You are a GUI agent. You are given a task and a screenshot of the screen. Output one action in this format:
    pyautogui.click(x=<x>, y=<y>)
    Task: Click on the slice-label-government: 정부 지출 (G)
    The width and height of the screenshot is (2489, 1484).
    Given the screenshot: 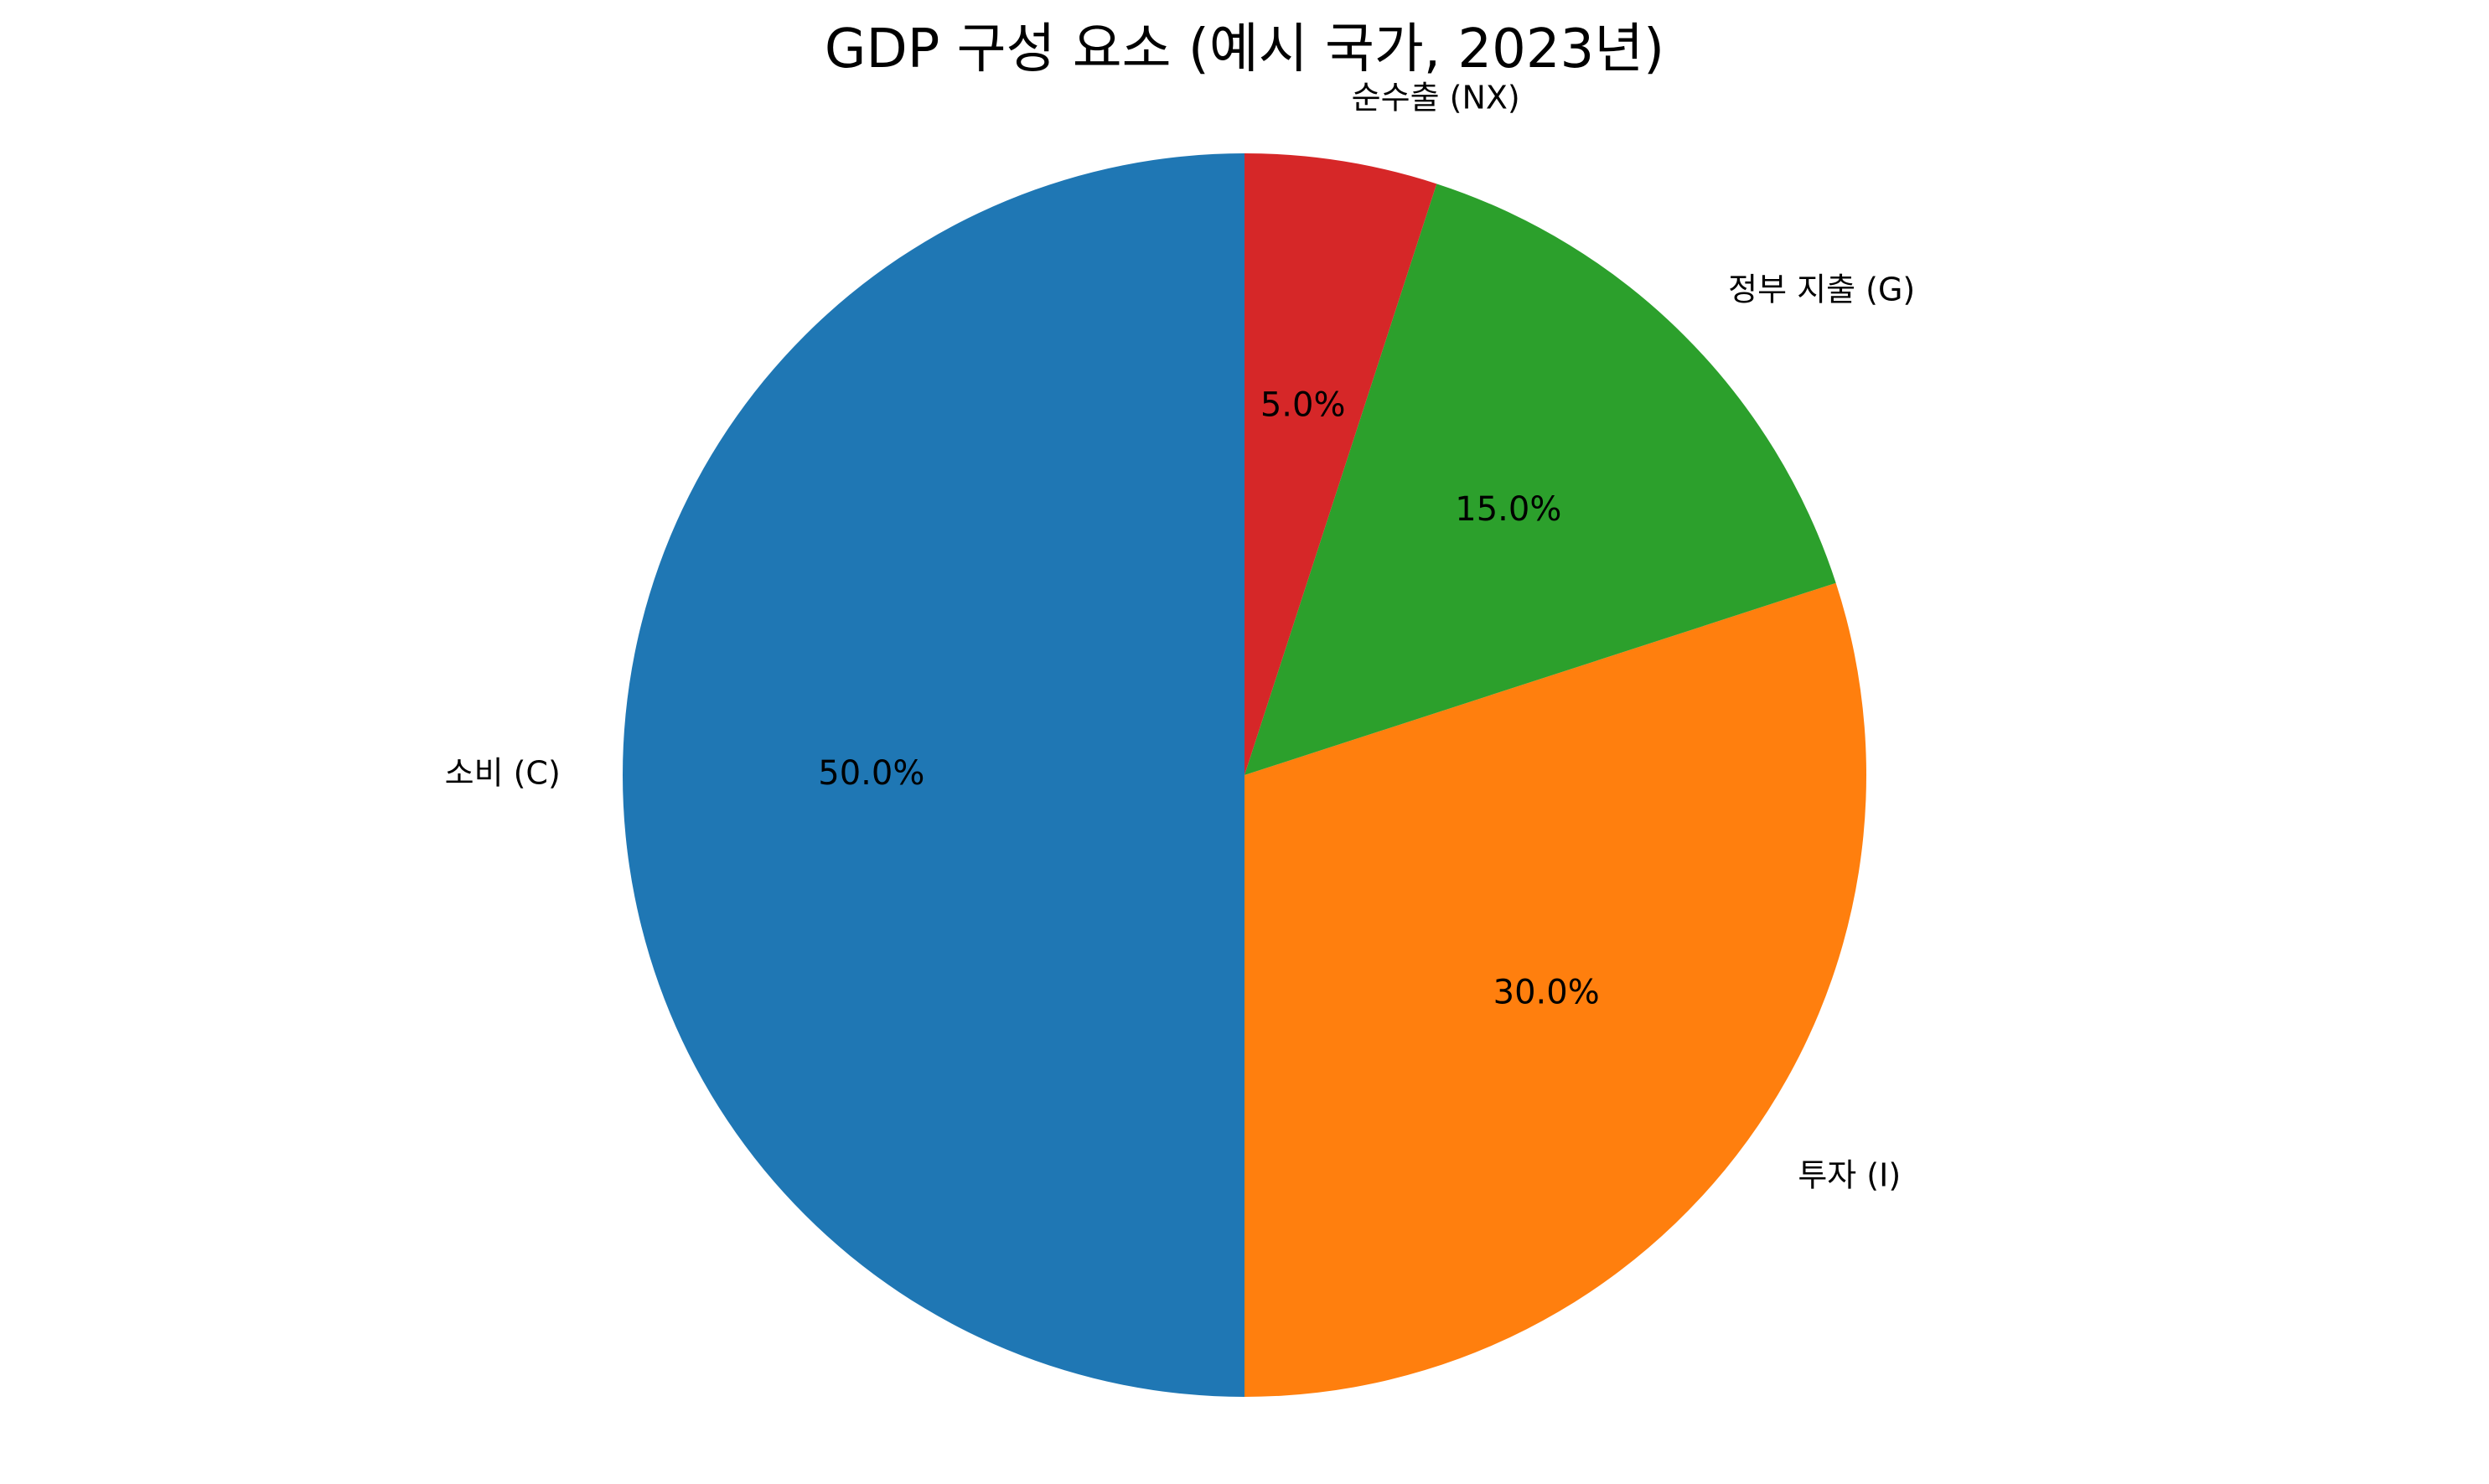 What is the action you would take?
    pyautogui.click(x=1822, y=289)
    